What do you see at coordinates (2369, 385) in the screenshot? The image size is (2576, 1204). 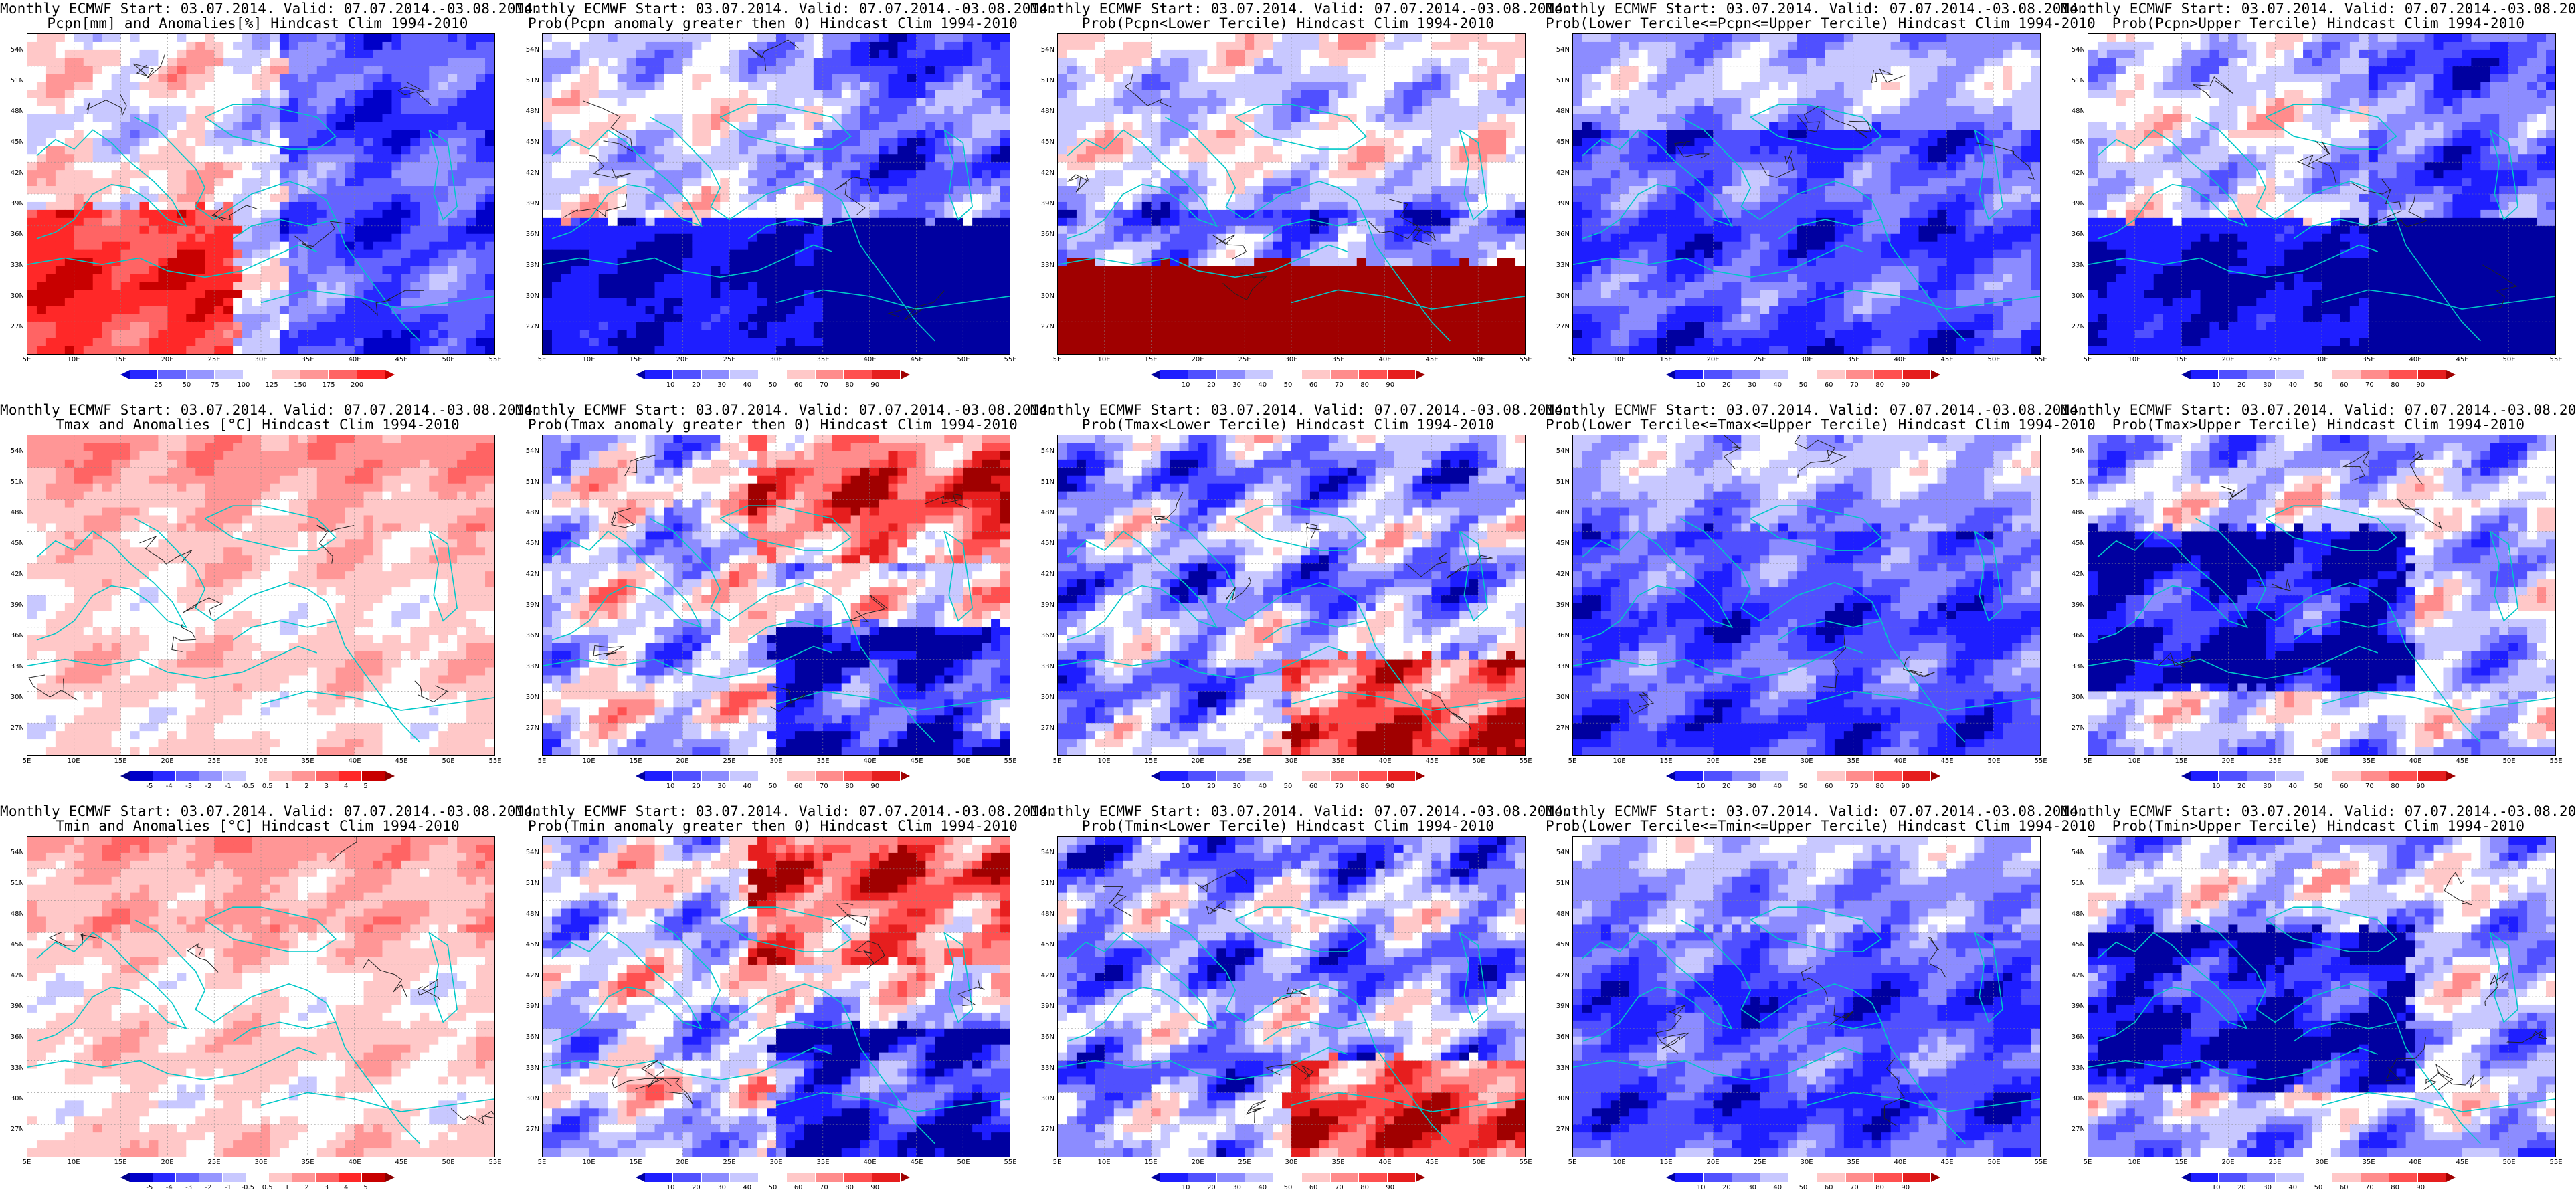 I see `colorbar-tick-label: 70` at bounding box center [2369, 385].